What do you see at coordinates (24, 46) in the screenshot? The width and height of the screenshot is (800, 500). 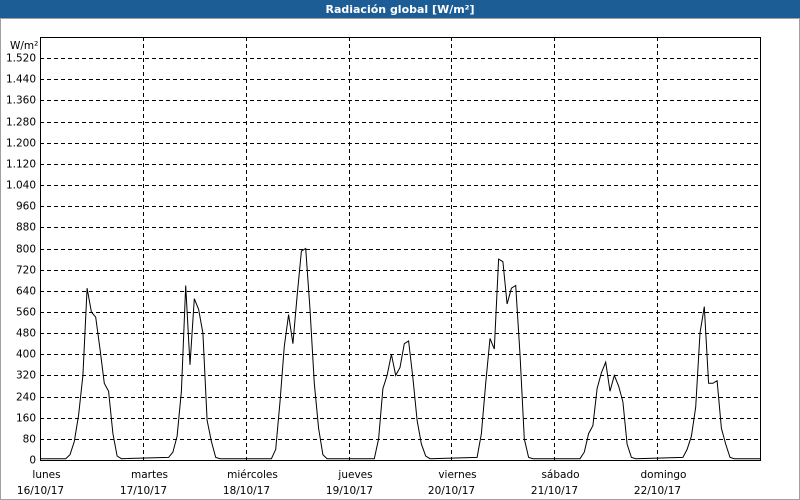 I see `y-unit: W/m²` at bounding box center [24, 46].